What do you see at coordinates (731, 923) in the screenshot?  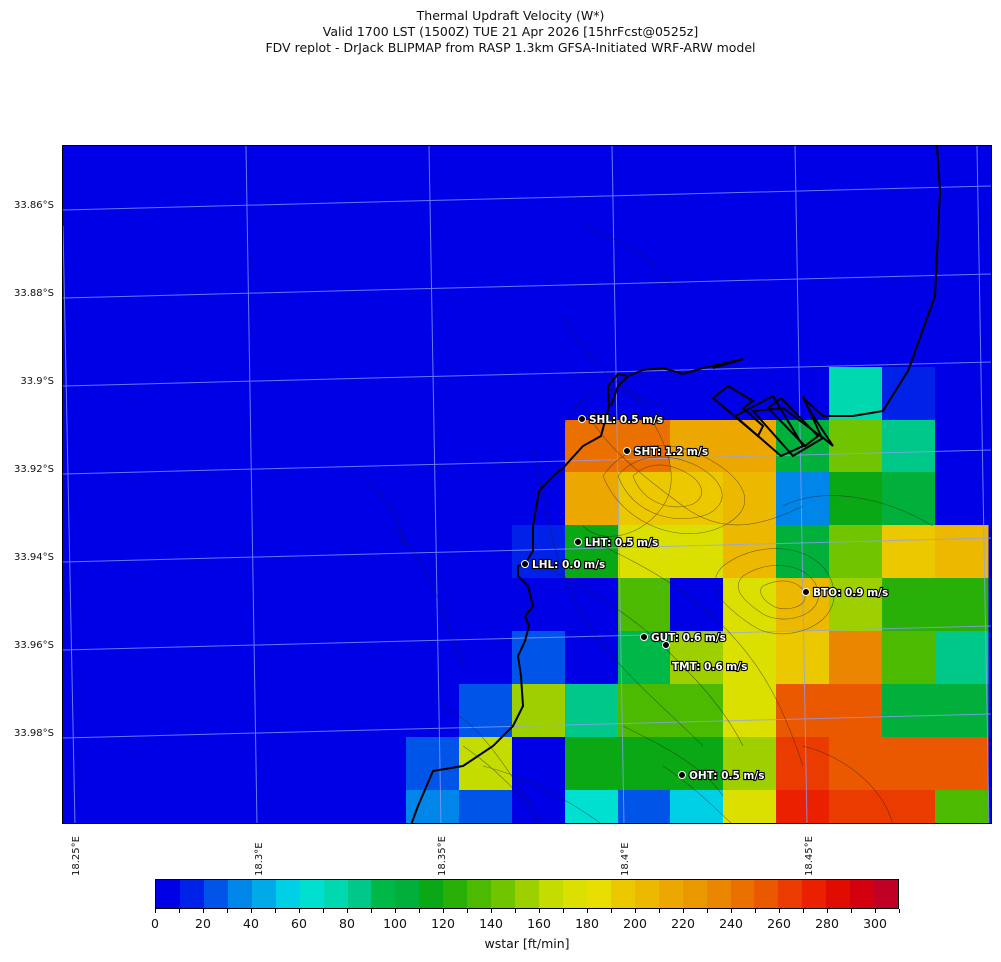 I see `colorbar-tick-label: 240` at bounding box center [731, 923].